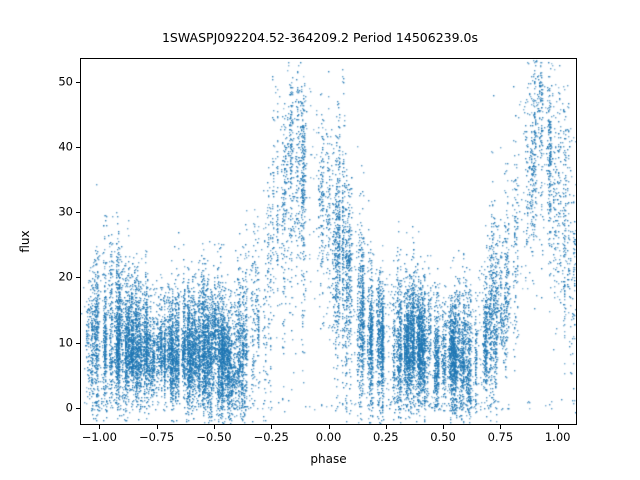 This screenshot has height=480, width=640. Describe the element at coordinates (65, 276) in the screenshot. I see `y-tick-label: 20` at that location.